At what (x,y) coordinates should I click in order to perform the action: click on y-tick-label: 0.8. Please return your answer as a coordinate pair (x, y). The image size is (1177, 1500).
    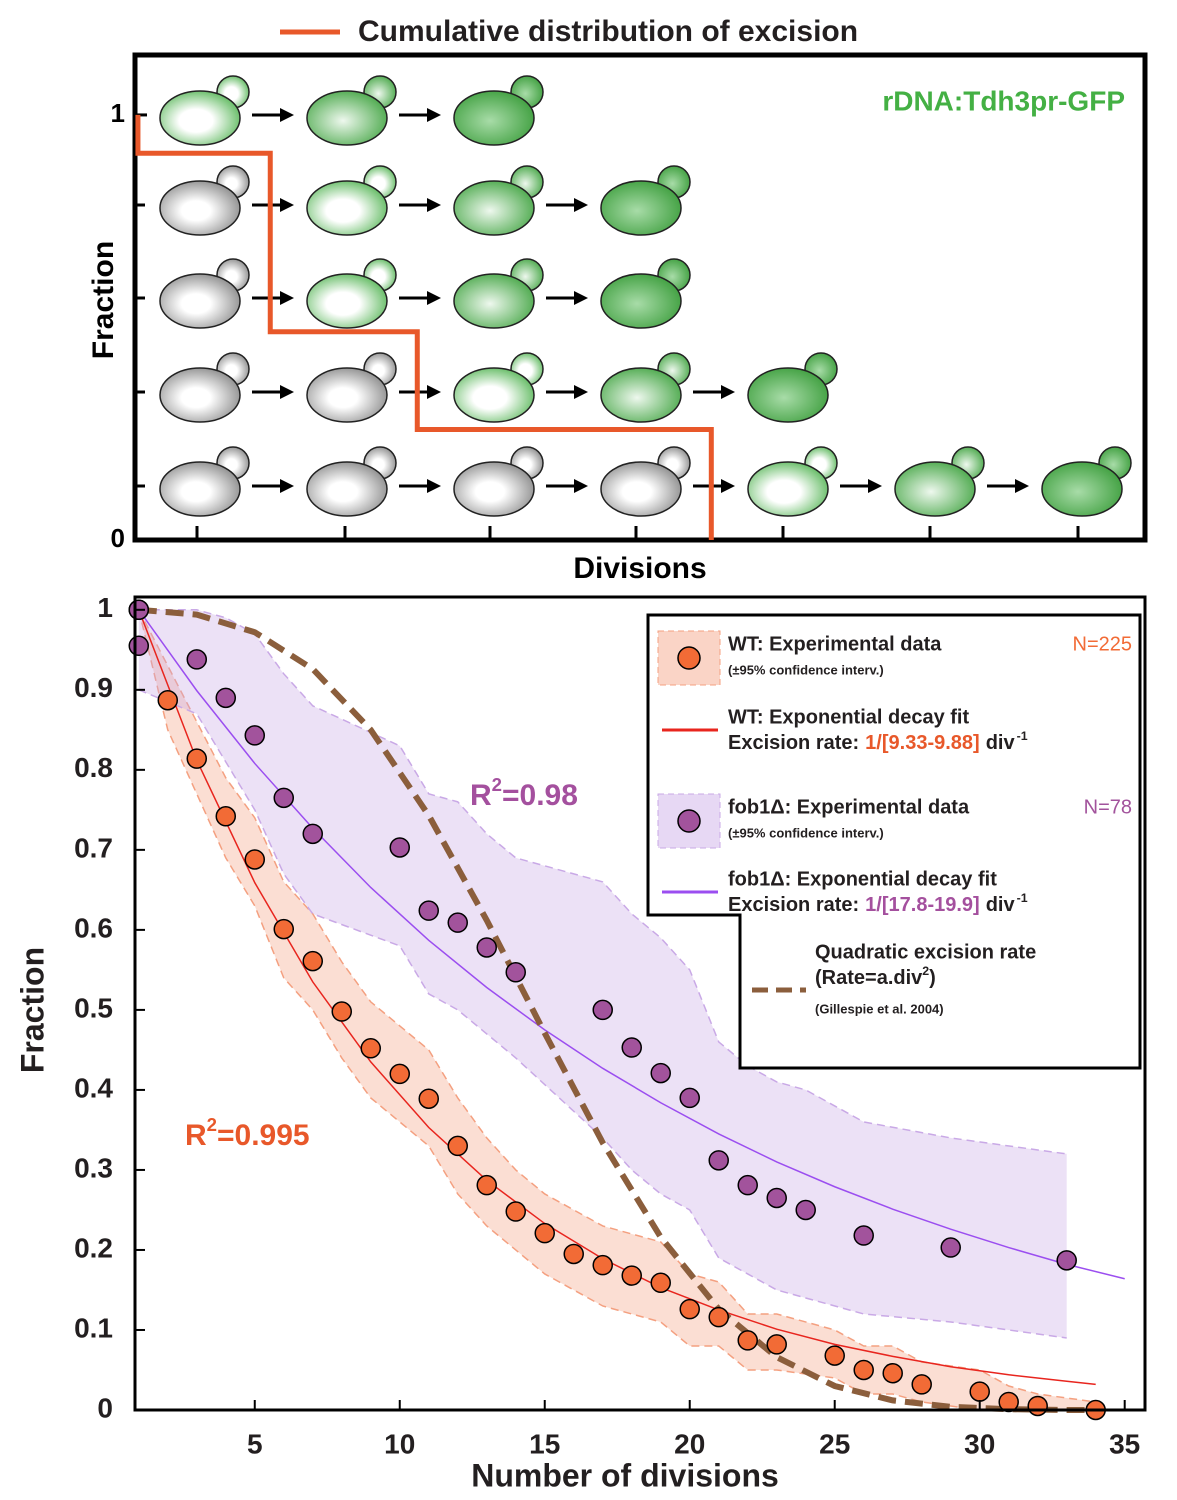
    Looking at the image, I should click on (93, 767).